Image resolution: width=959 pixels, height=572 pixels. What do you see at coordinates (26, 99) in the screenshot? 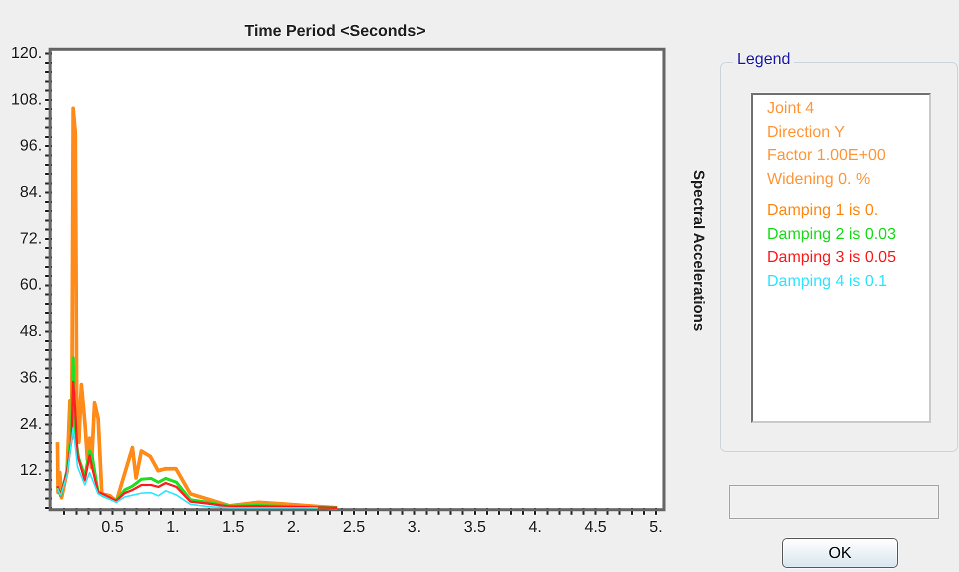
I see `y-tick-label: 108.` at bounding box center [26, 99].